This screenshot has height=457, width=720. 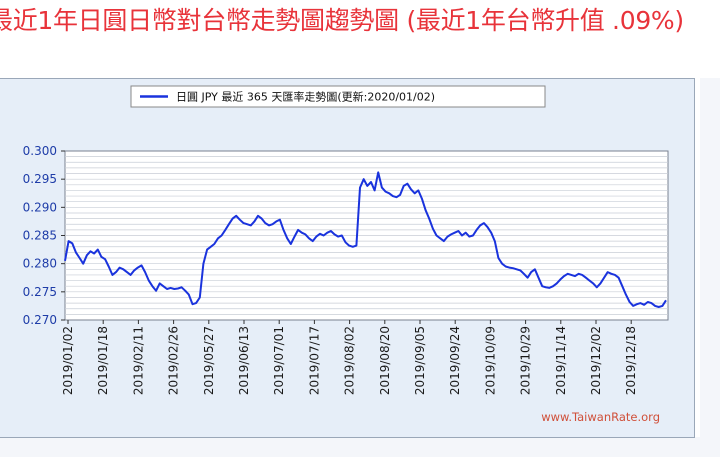 What do you see at coordinates (596, 360) in the screenshot?
I see `x-tick-label: 2019/12/02` at bounding box center [596, 360].